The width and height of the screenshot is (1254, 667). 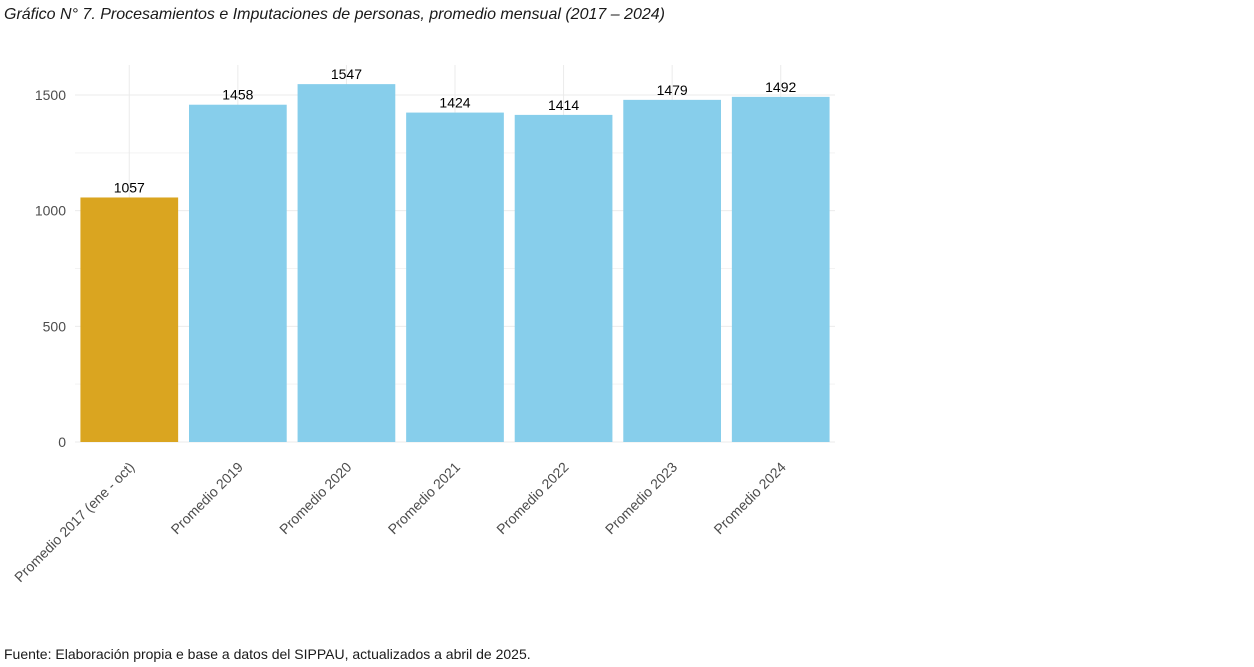 What do you see at coordinates (129, 187) in the screenshot?
I see `bar-value-label: 1057` at bounding box center [129, 187].